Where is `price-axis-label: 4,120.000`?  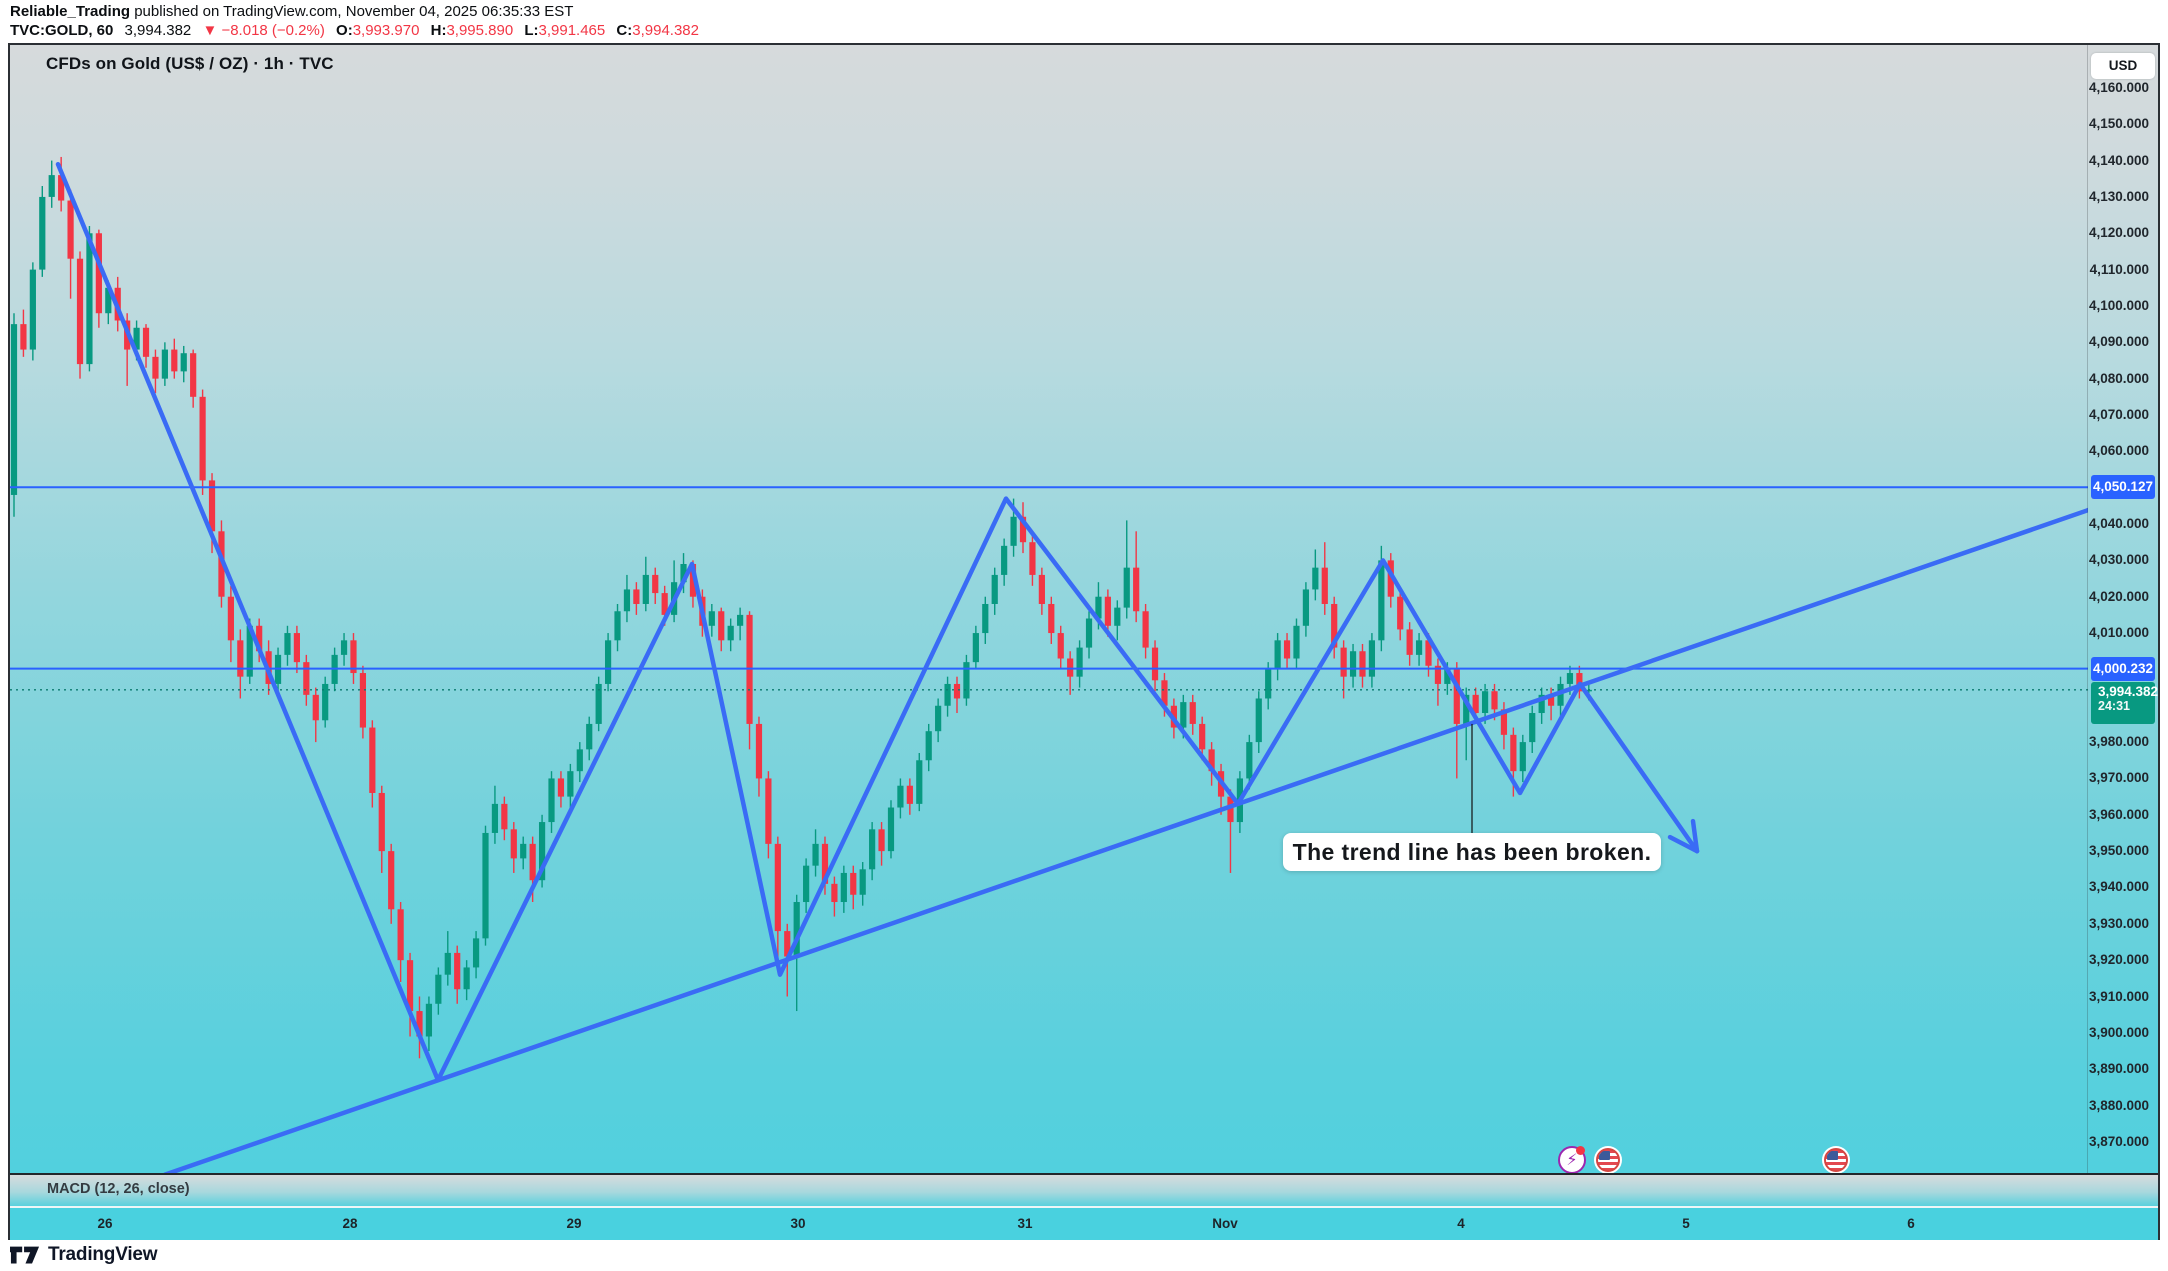 price-axis-label: 4,120.000 is located at coordinates (2118, 233).